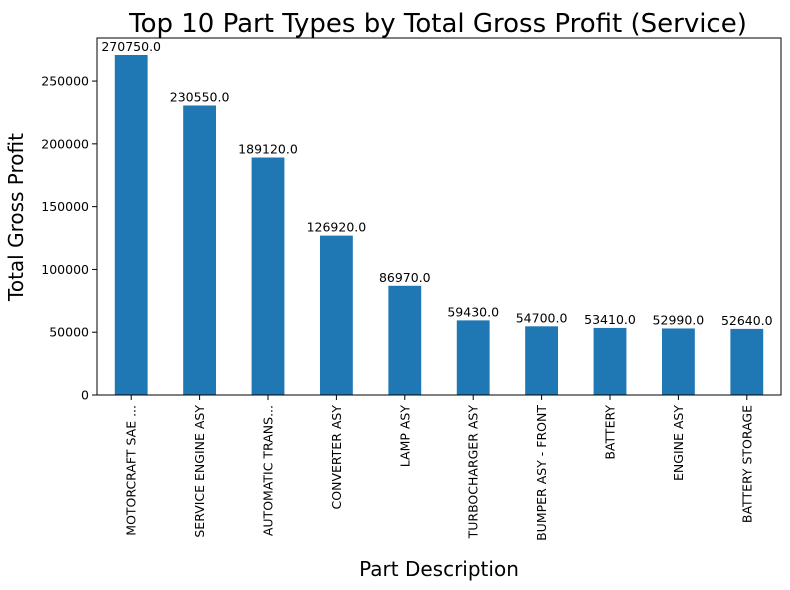 The height and width of the screenshot is (590, 790). What do you see at coordinates (610, 319) in the screenshot?
I see `data-label: 53410.0` at bounding box center [610, 319].